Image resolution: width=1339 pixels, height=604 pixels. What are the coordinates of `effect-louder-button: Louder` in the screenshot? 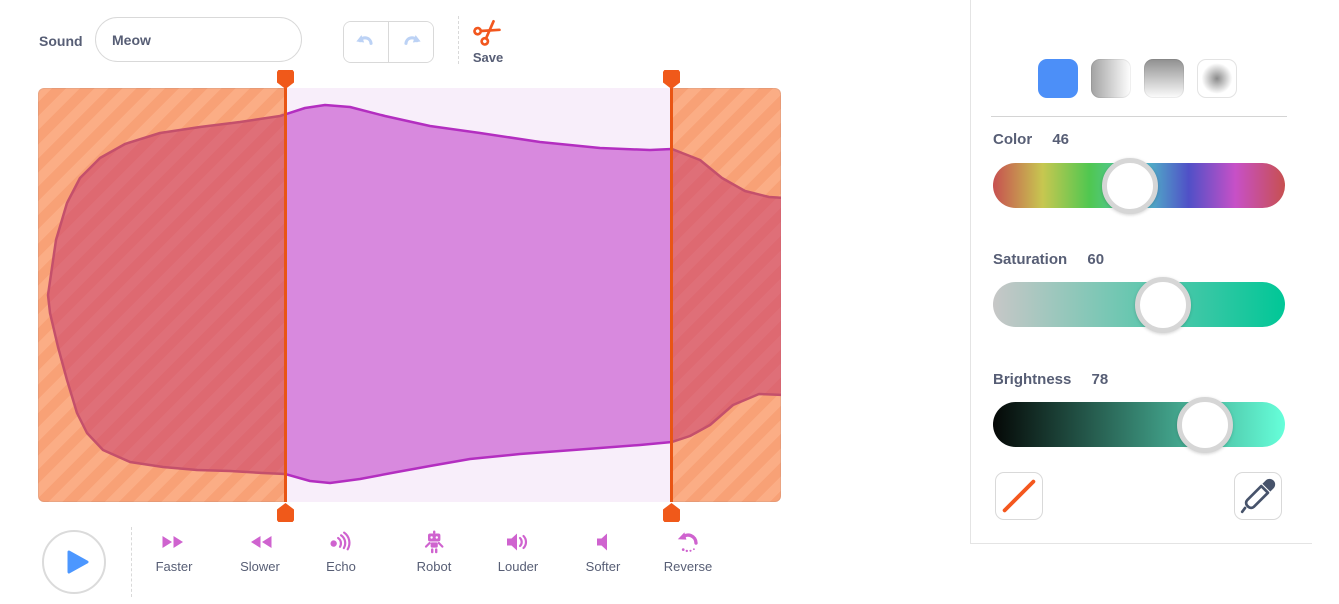 It's located at (518, 551).